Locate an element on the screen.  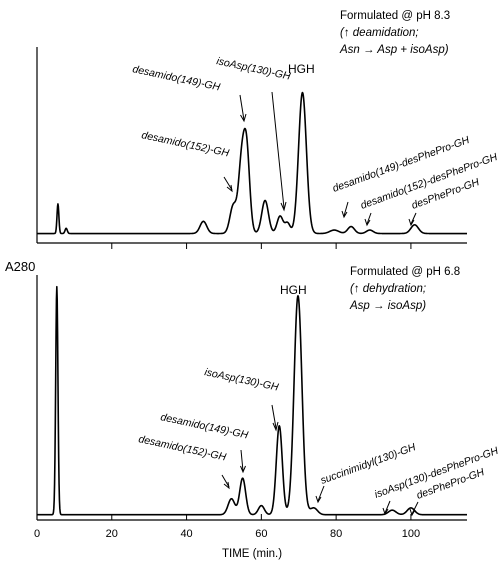
top-arrow-desamido-152-desphepro is located at coordinates (369, 218).